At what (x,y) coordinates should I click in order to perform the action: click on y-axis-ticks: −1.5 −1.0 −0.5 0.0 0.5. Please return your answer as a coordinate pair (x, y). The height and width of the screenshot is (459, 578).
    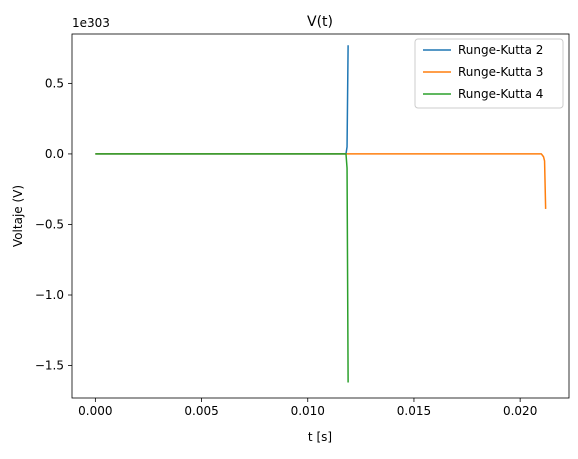
    Looking at the image, I should click on (53, 224).